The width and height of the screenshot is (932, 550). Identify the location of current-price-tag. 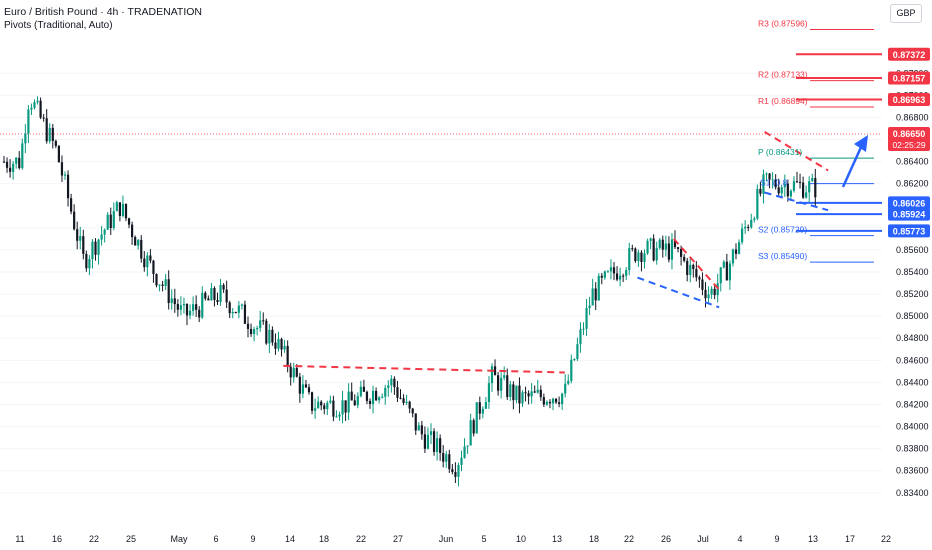
(909, 139).